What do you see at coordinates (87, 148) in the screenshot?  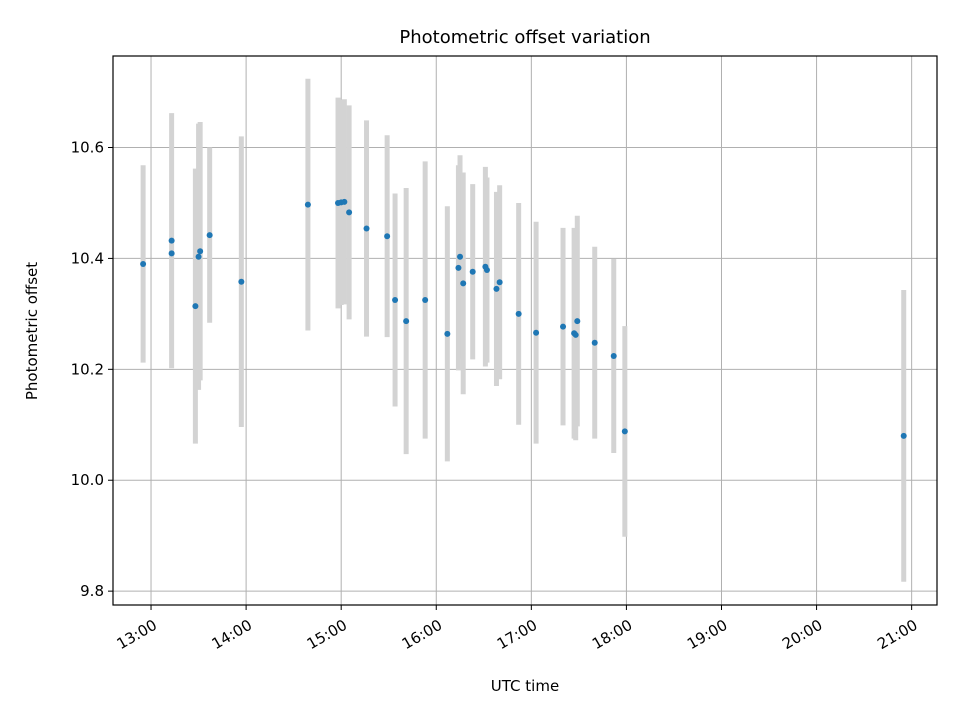 I see `y-tick-label: 10.6` at bounding box center [87, 148].